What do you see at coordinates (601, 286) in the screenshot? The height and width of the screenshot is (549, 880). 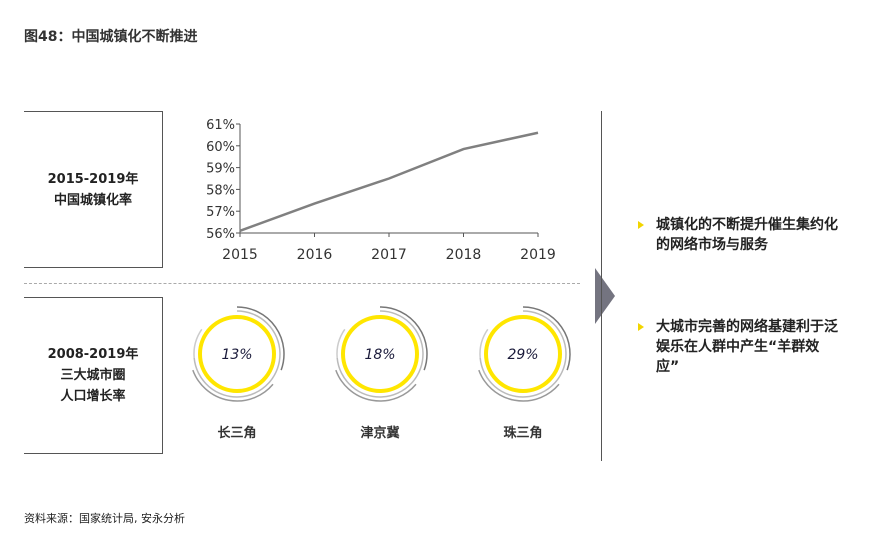 I see `vertical-divider` at bounding box center [601, 286].